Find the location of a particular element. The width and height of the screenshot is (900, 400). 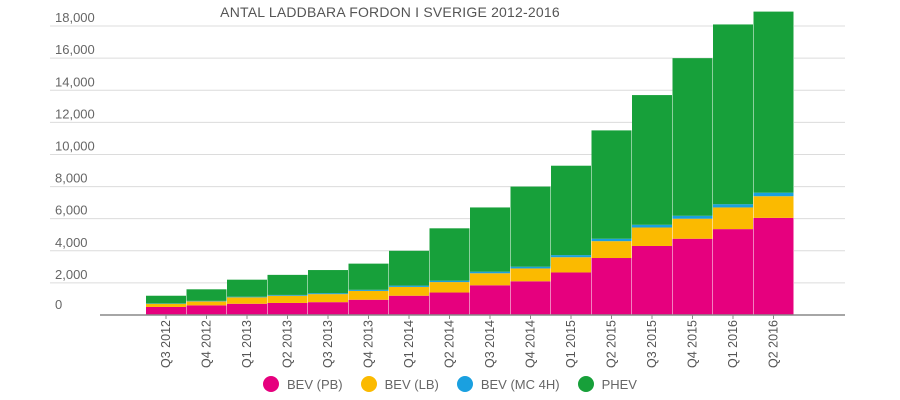

y-tick-label: 8,000 is located at coordinates (71, 178).